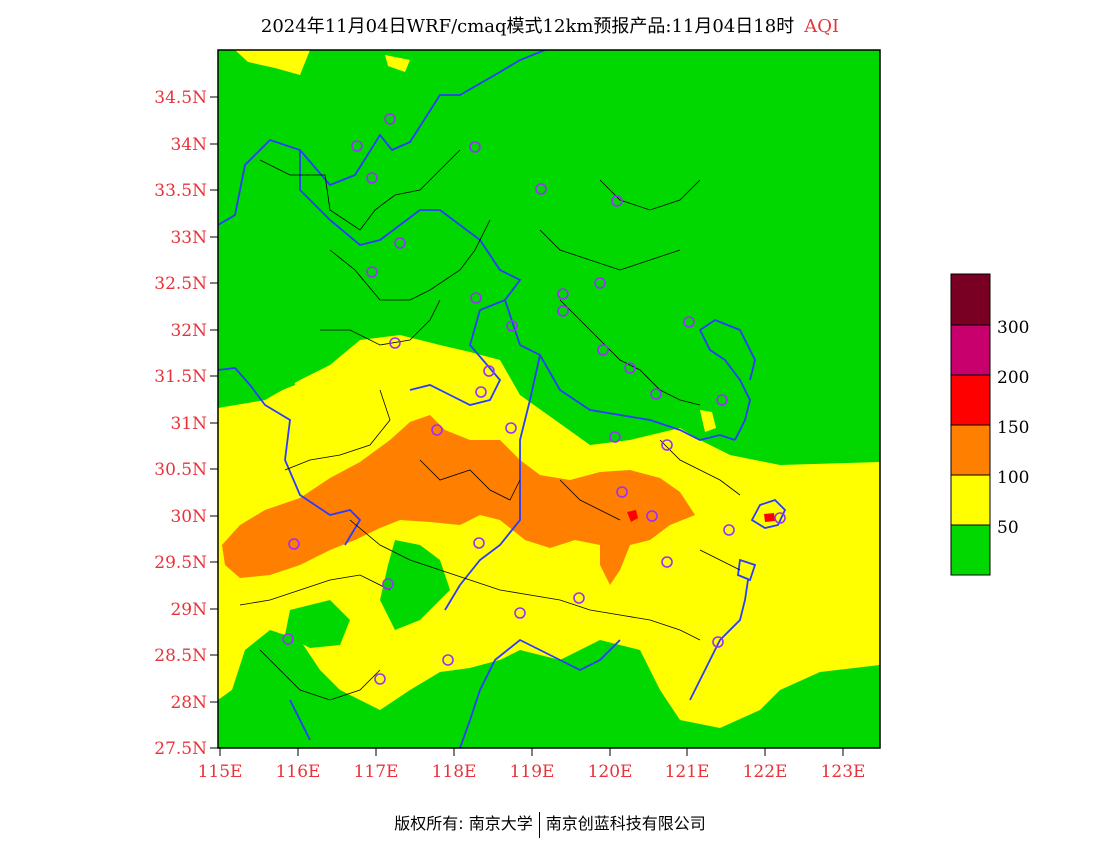 The image size is (1100, 850). Describe the element at coordinates (822, 26) in the screenshot. I see `title-variable: AQI` at that location.